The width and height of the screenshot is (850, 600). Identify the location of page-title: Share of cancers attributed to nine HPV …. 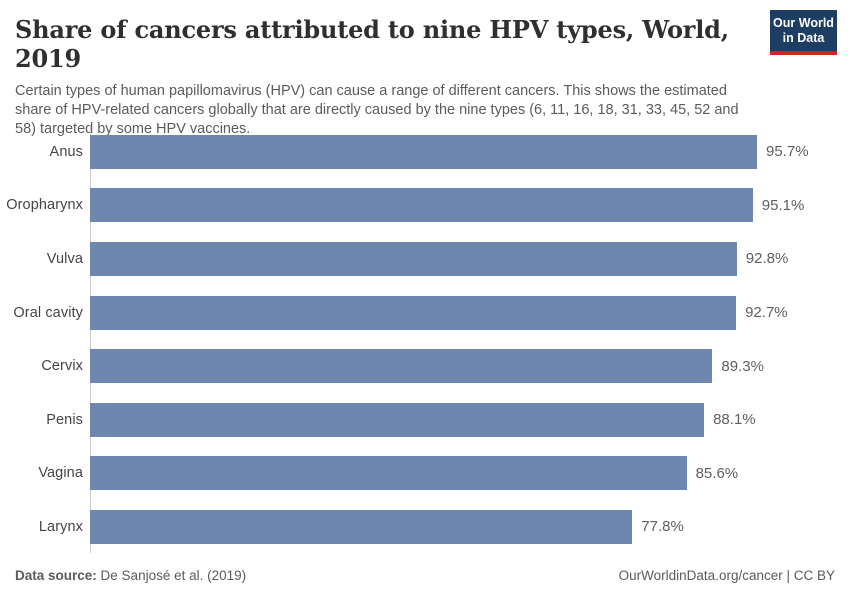
(372, 44).